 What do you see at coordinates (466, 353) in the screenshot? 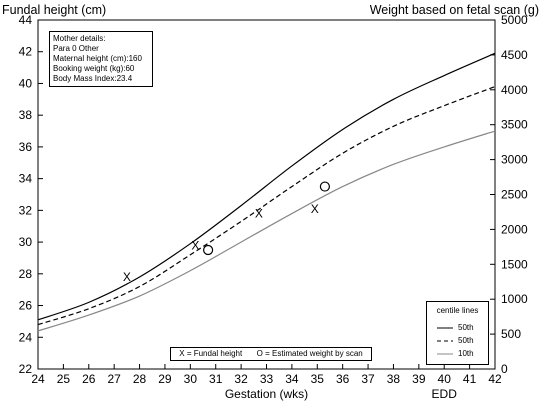
I see `legend-label-10th: 10th` at bounding box center [466, 353].